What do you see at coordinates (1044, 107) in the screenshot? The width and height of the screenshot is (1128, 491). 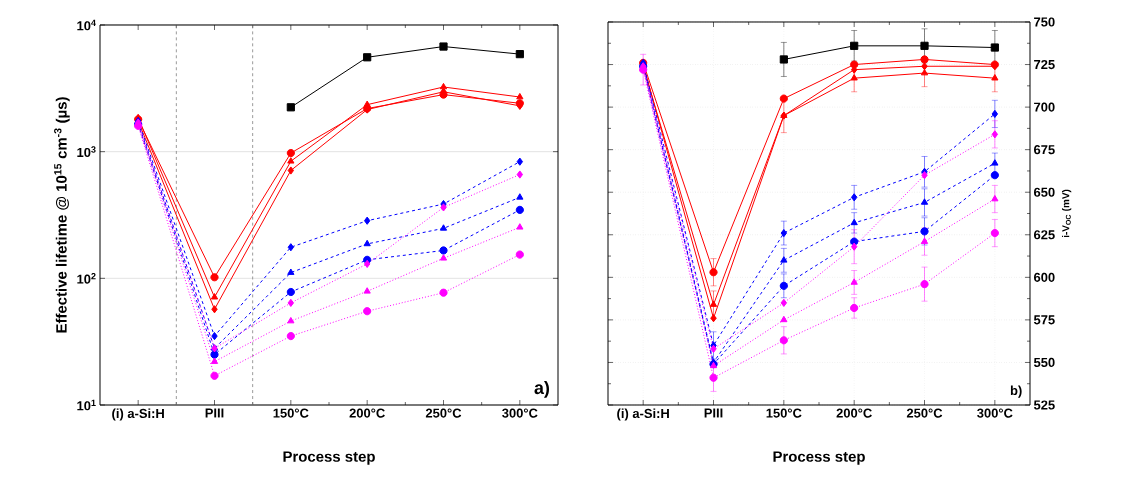 I see `y-tick-label: 700` at bounding box center [1044, 107].